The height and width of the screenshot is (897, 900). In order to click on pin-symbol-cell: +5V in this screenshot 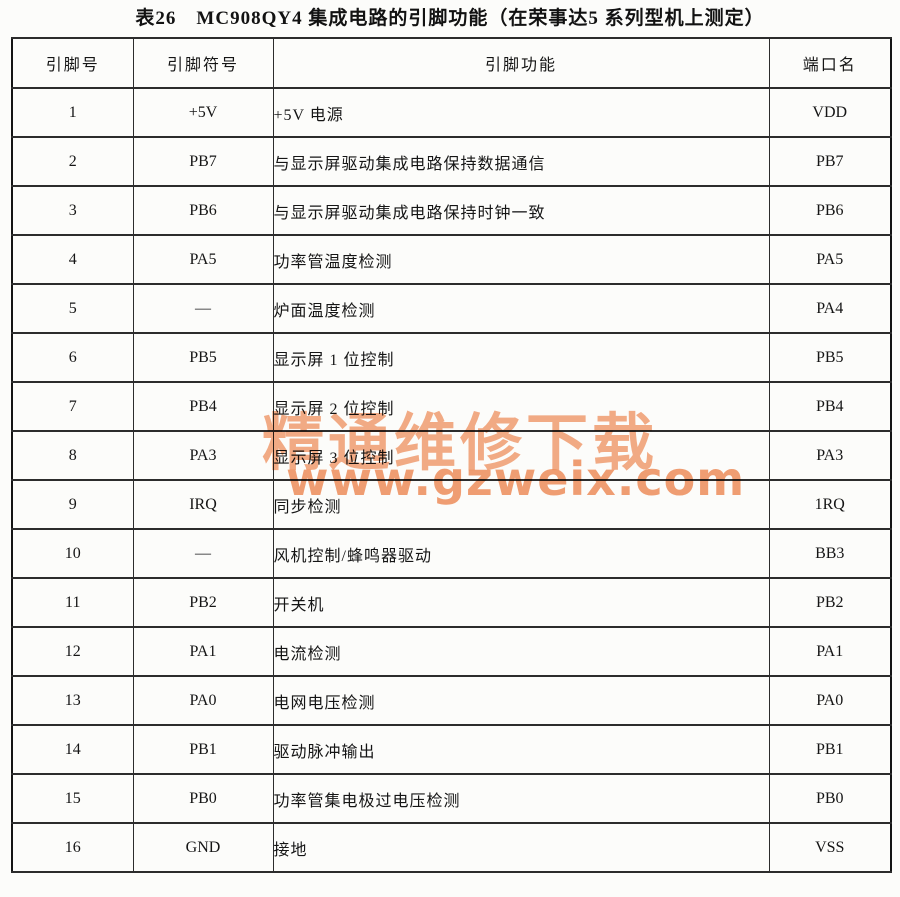, I will do `click(203, 112)`.